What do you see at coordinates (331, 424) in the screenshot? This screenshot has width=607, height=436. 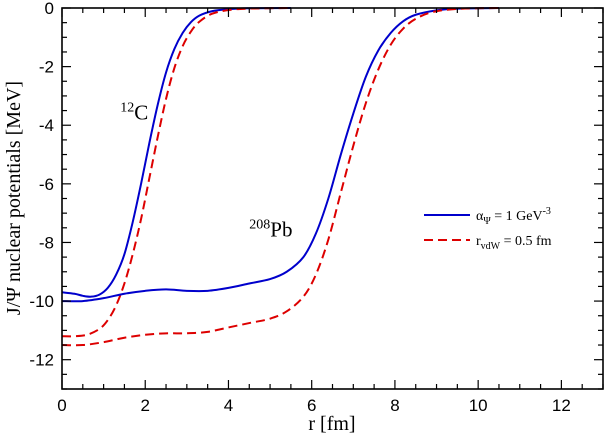 I see `x-axis-title: r [fm]` at bounding box center [331, 424].